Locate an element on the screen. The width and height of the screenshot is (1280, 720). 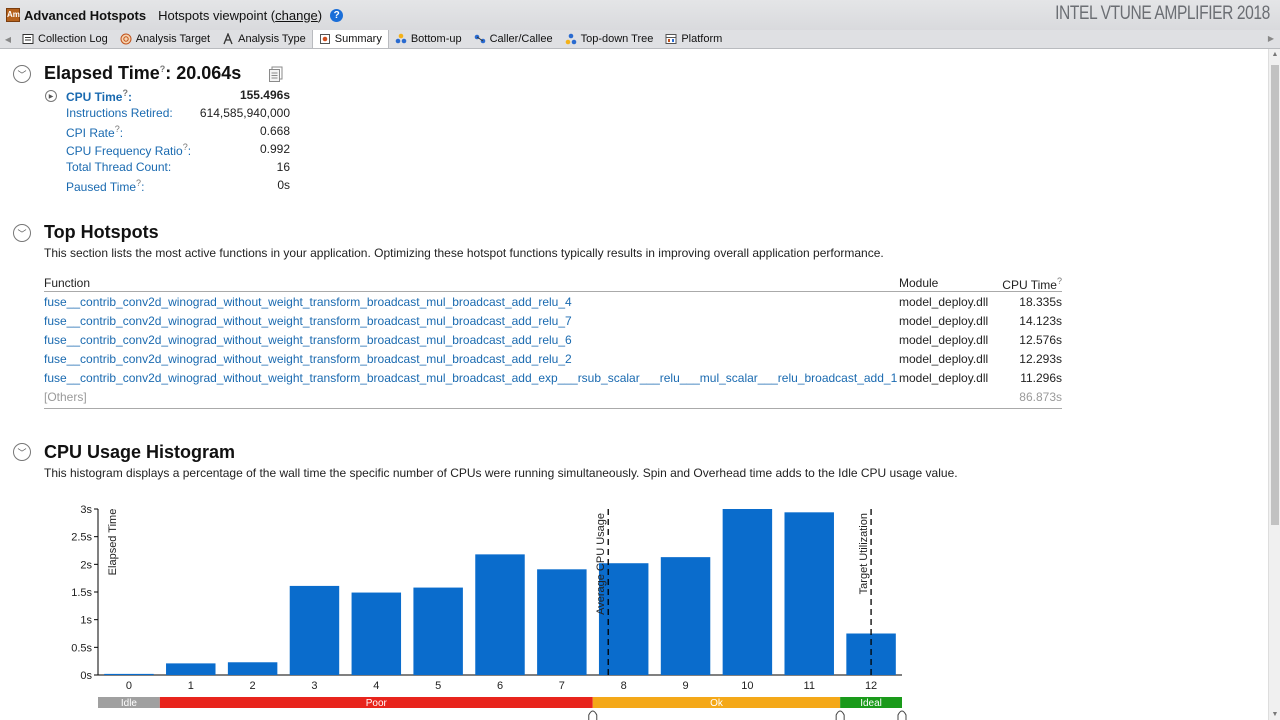
metric-label-text: Instructions Retired: is located at coordinates (119, 113).